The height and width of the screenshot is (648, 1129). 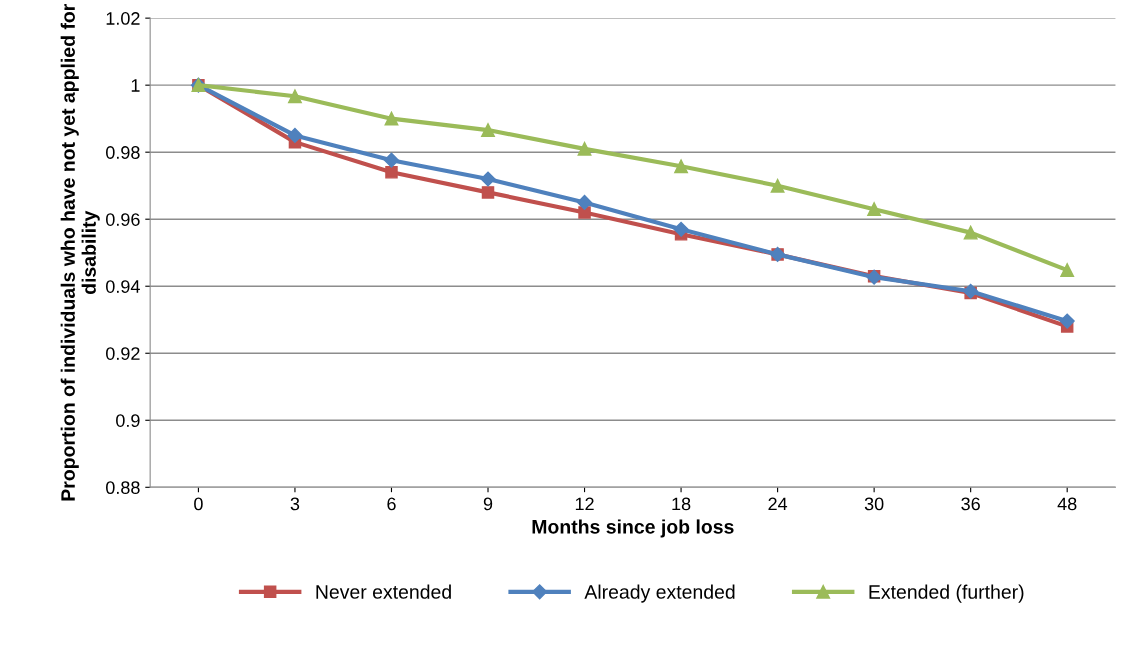 What do you see at coordinates (123, 18) in the screenshot?
I see `y-tick-label: 1.02` at bounding box center [123, 18].